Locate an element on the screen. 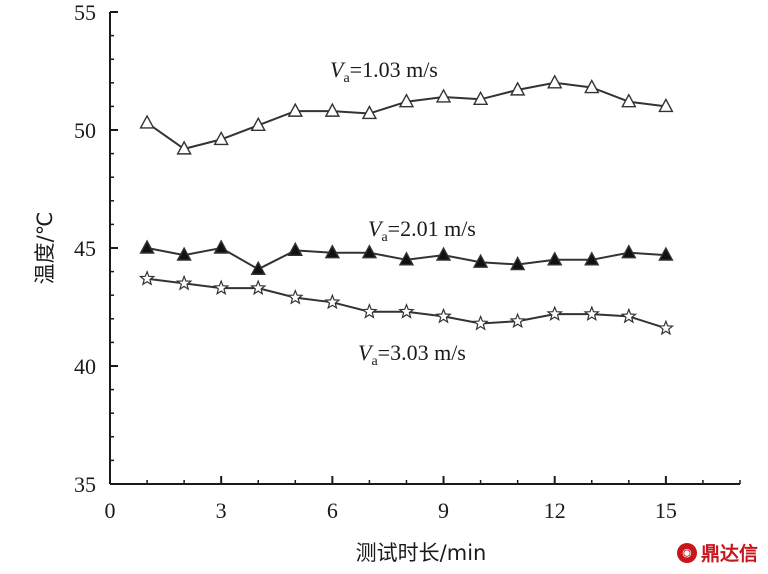 The height and width of the screenshot is (574, 768). y-tick-label: 55 is located at coordinates (85, 12).